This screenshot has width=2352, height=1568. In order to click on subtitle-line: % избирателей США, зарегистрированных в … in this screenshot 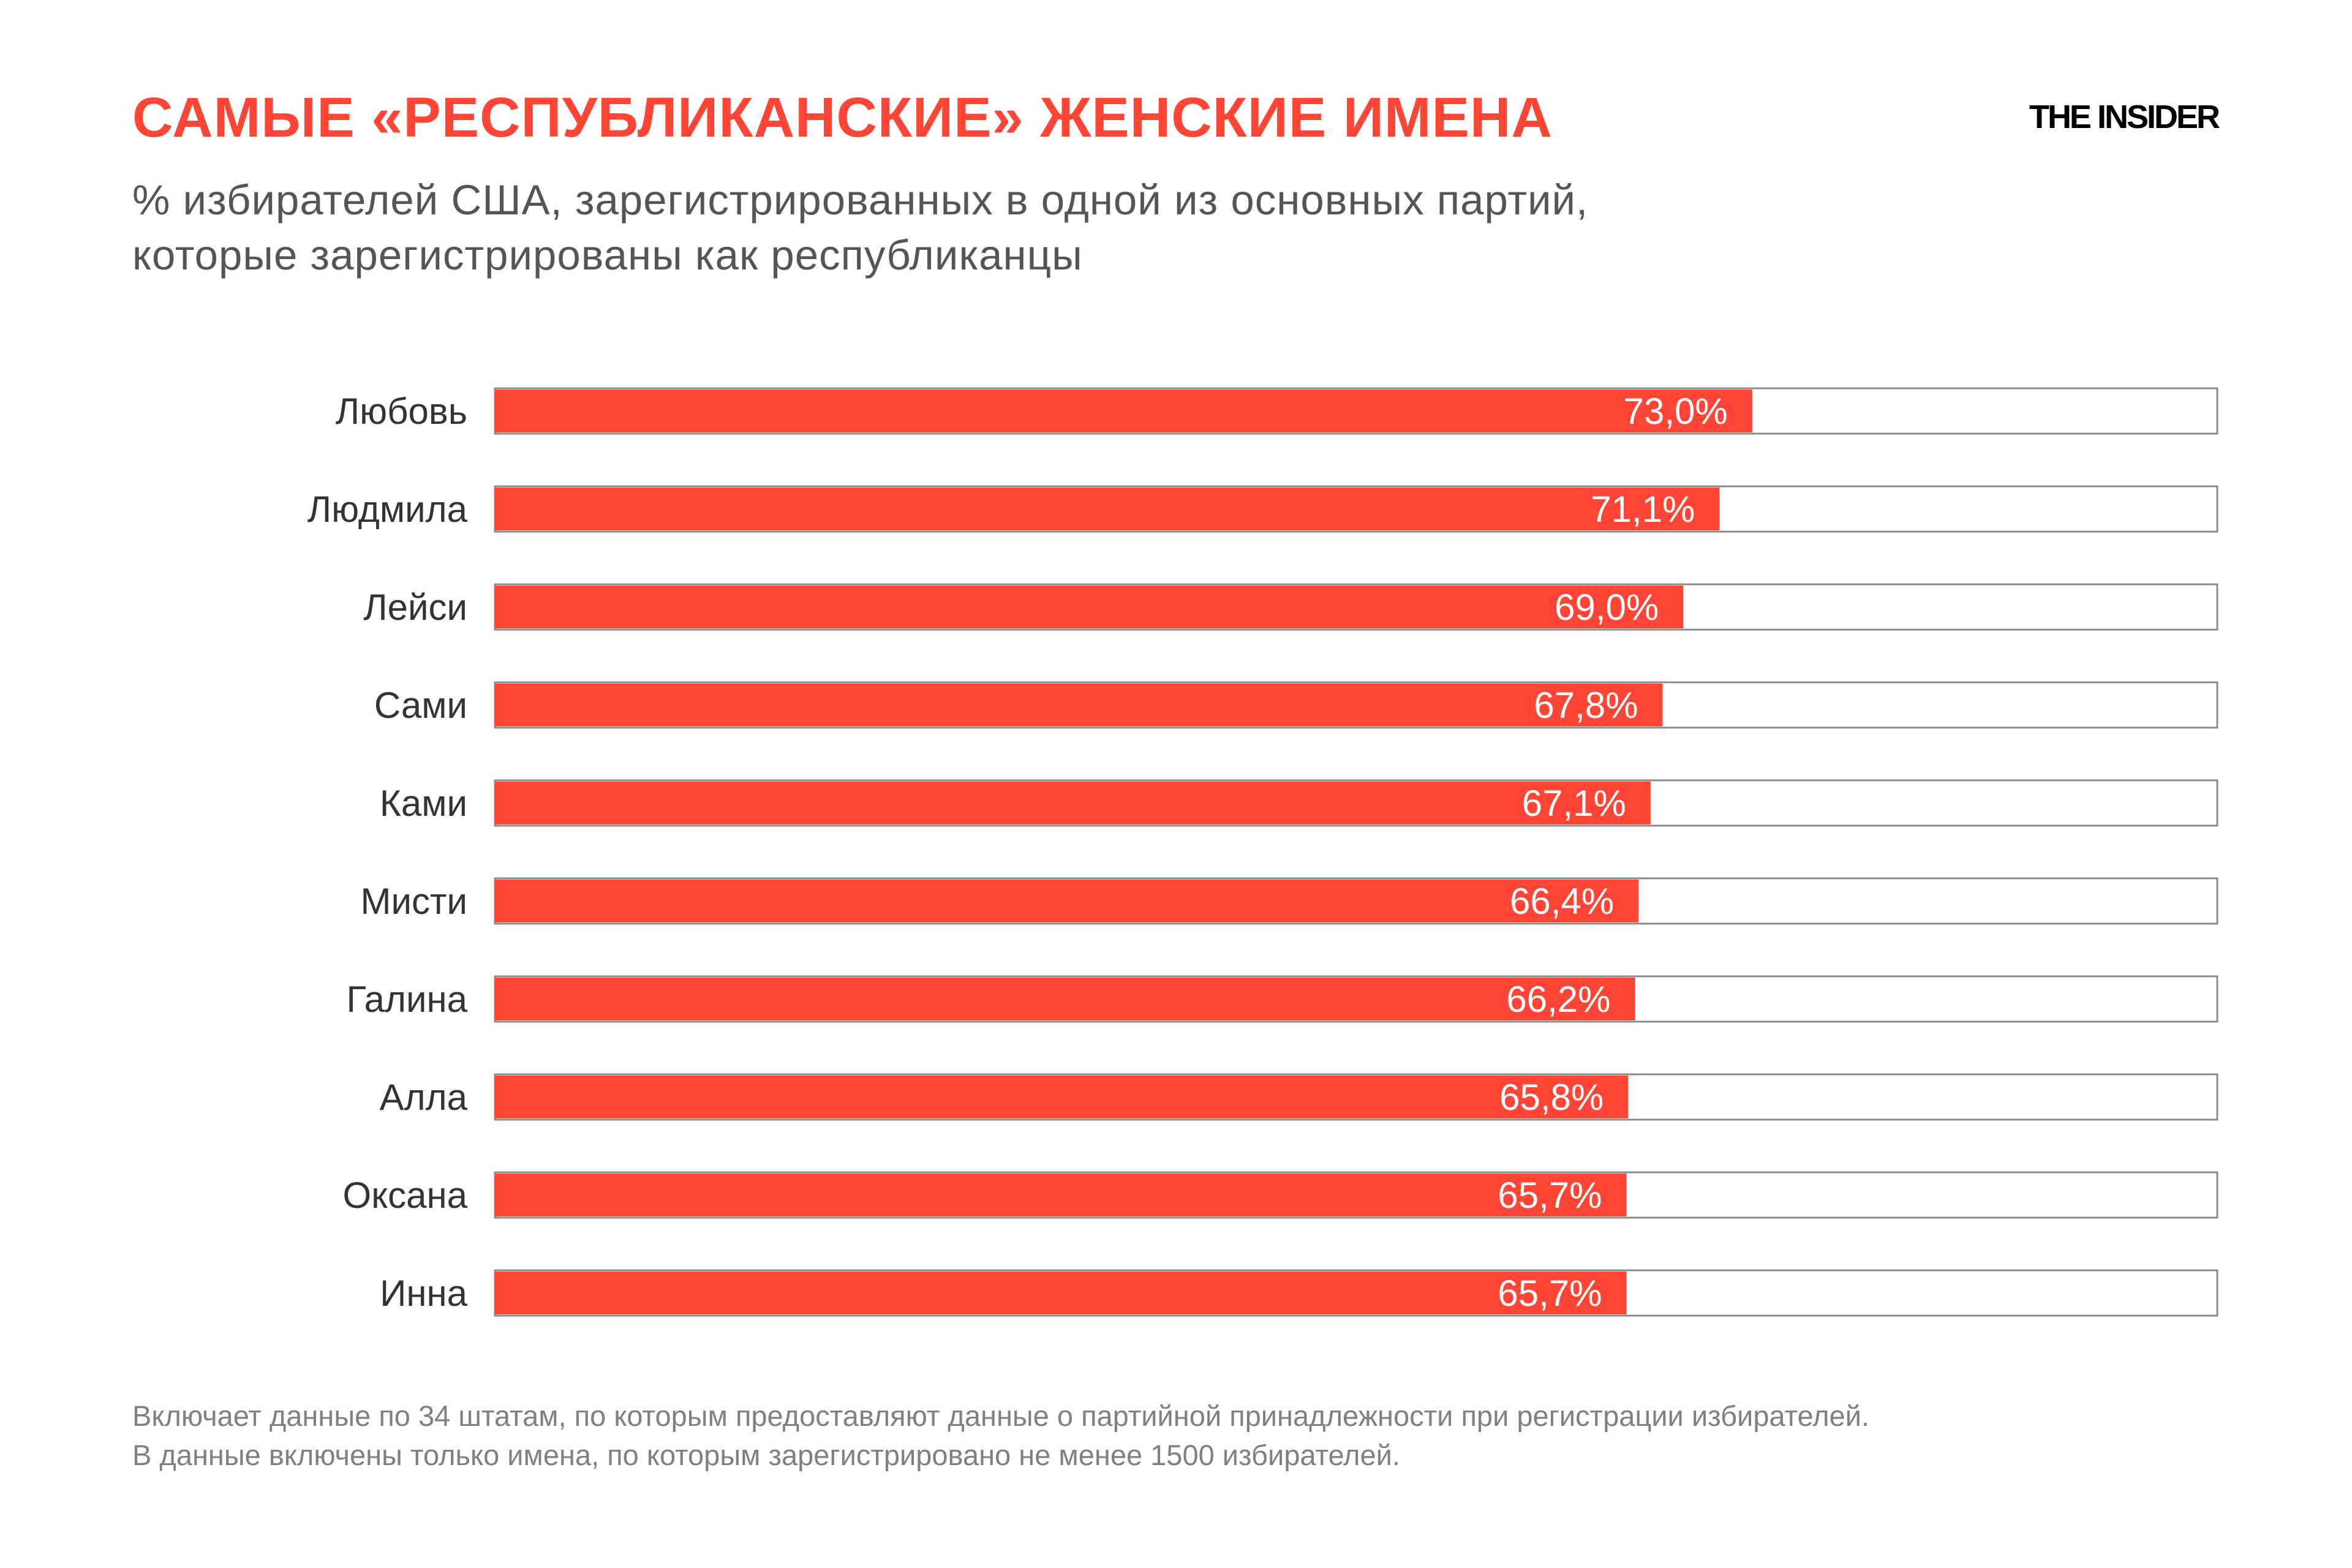, I will do `click(861, 200)`.